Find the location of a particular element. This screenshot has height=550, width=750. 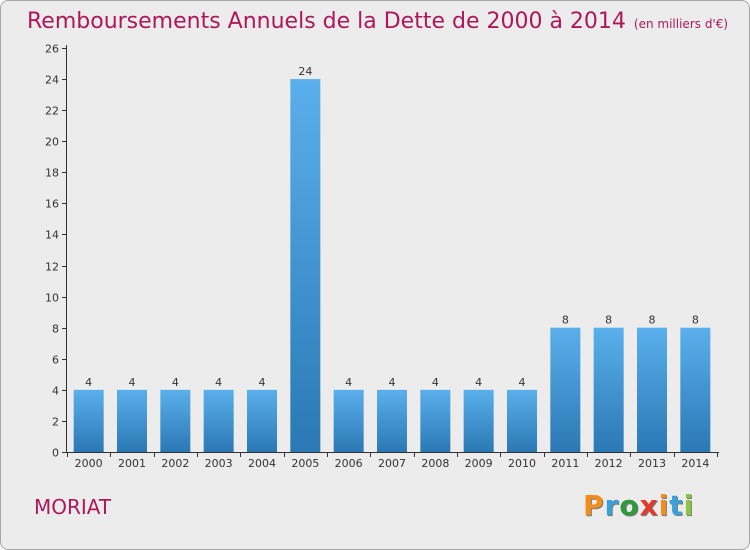

y-tick-label: 8 is located at coordinates (55, 329).